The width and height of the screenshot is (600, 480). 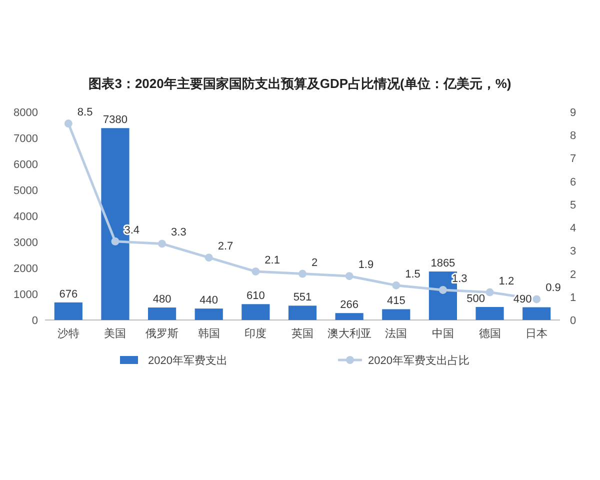 What do you see at coordinates (26, 243) in the screenshot?
I see `y-tick-label: 3000` at bounding box center [26, 243].